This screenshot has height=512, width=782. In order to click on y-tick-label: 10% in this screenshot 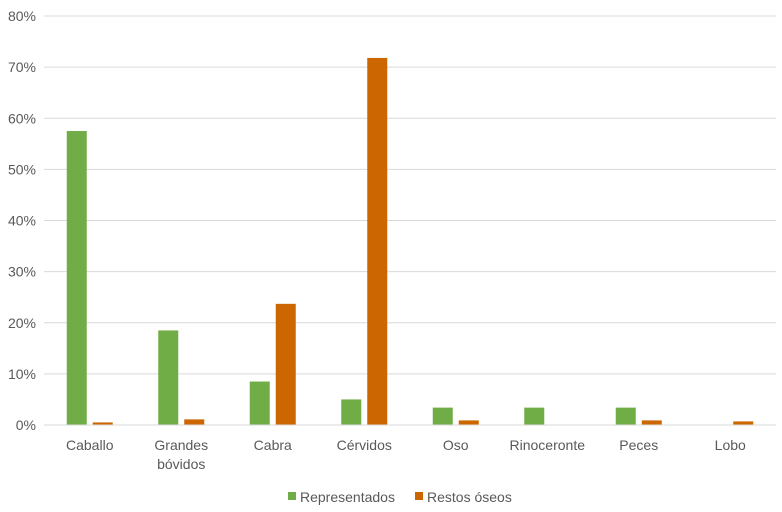, I will do `click(22, 374)`.